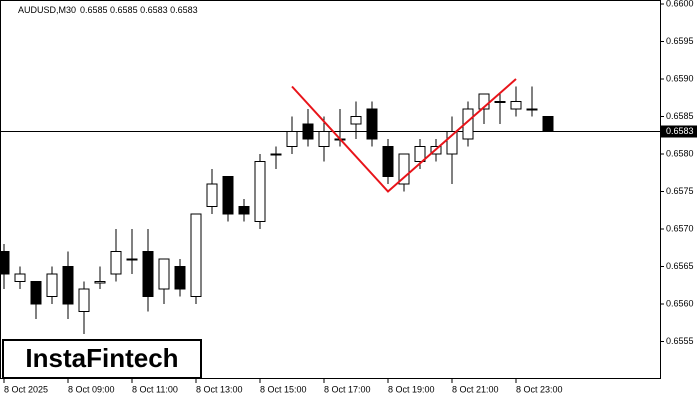 This screenshot has width=700, height=400. What do you see at coordinates (680, 191) in the screenshot?
I see `y-tick-label: 0.6575` at bounding box center [680, 191].